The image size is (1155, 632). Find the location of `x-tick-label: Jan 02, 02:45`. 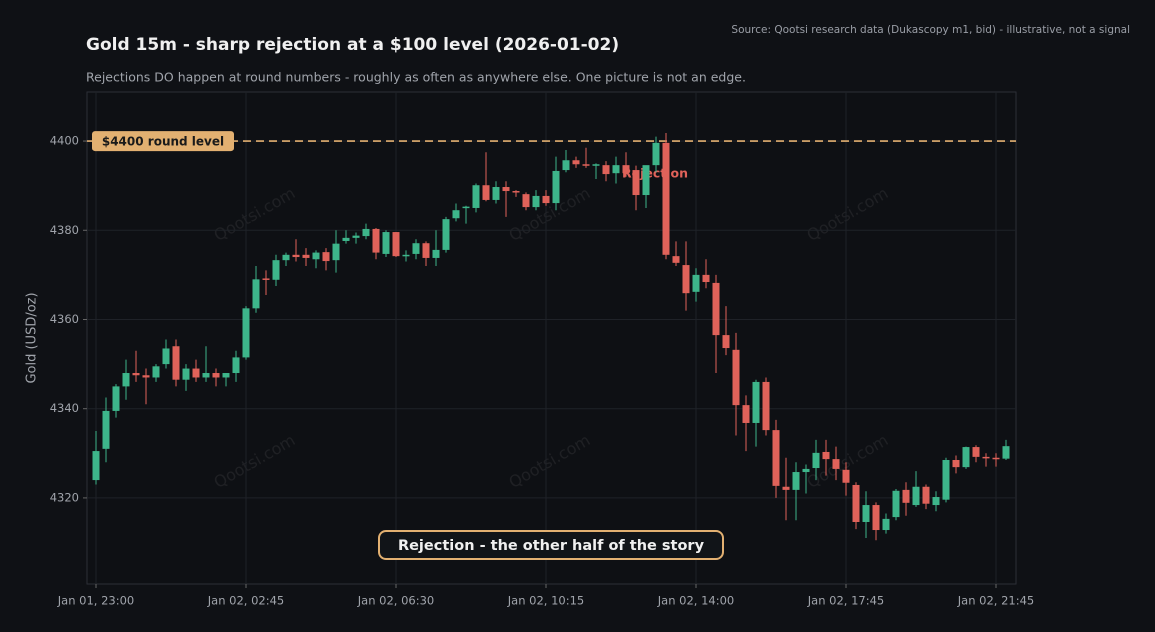

x-tick-label: Jan 02, 02:45 is located at coordinates (245, 601).